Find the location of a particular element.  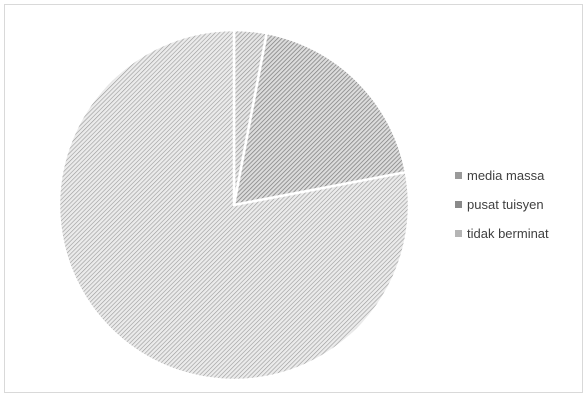

legend-item-tidak-berminat: tidak berminat is located at coordinates (502, 233).